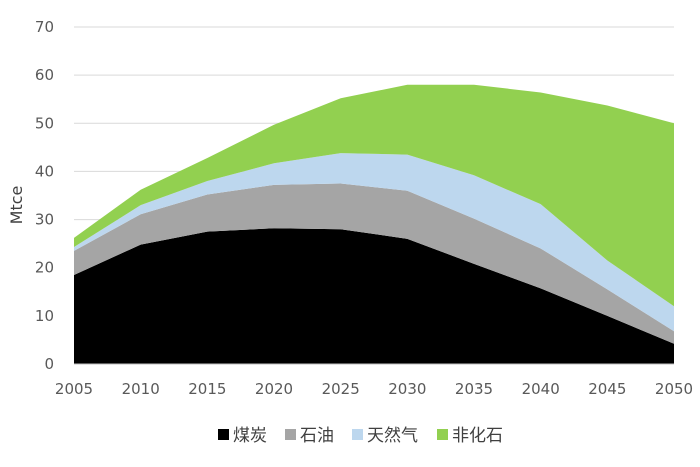 This screenshot has width=700, height=467. Describe the element at coordinates (44, 75) in the screenshot. I see `y-tick-label: 60` at that location.